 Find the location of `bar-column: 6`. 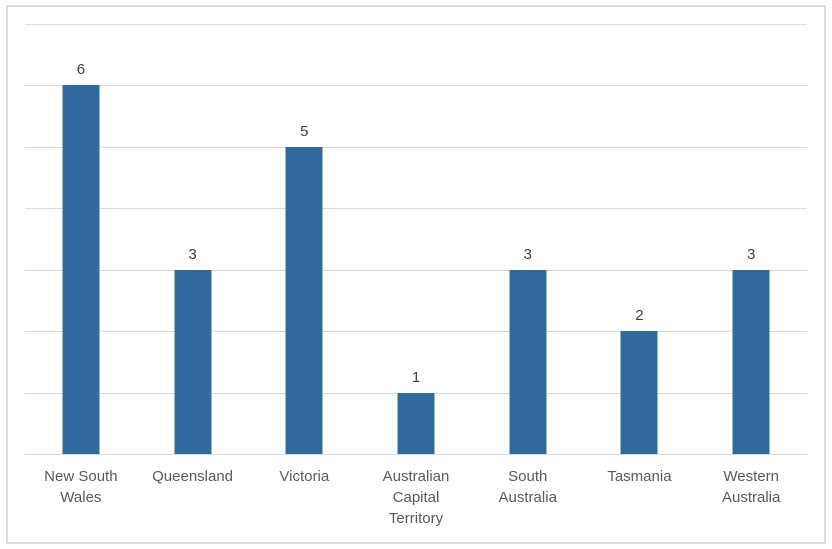

bar-column: 6 is located at coordinates (81, 239).